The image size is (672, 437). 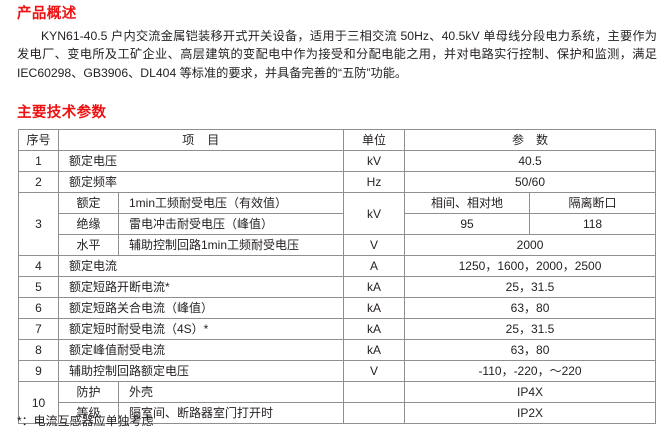 What do you see at coordinates (467, 203) in the screenshot?
I see `insulation-subheader-phase: 相间、相对地` at bounding box center [467, 203].